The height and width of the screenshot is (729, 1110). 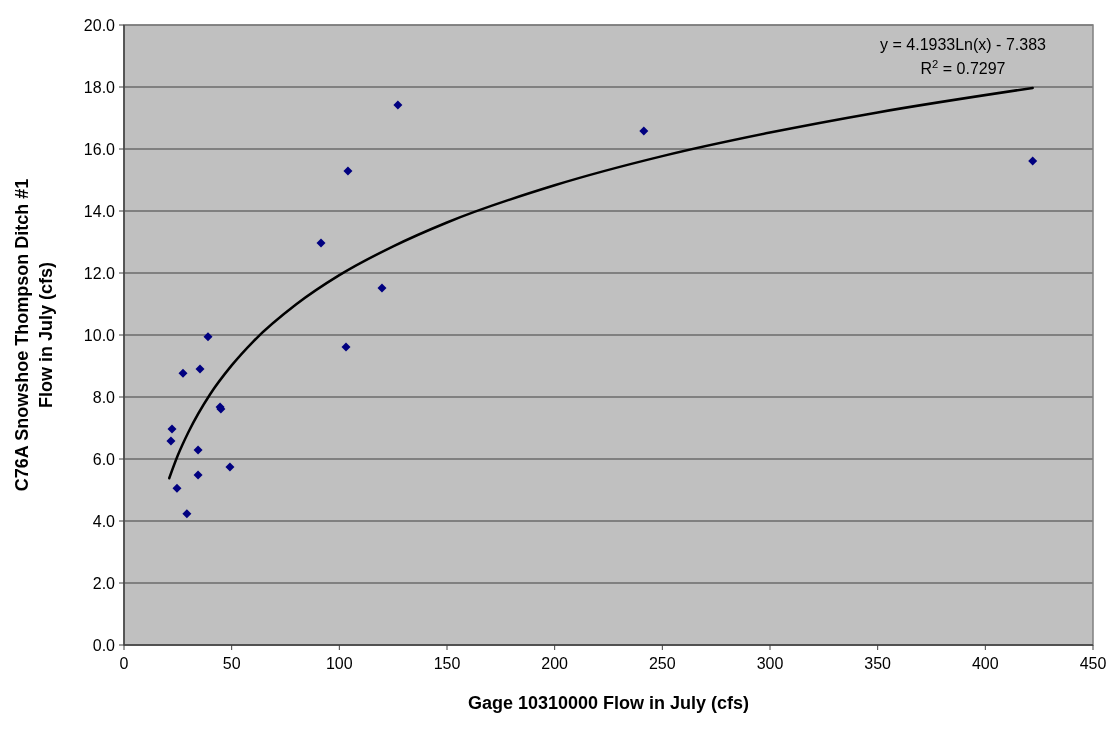 I want to click on annotation: y = 4.1933Ln(x) - 7.383, so click(x=963, y=44).